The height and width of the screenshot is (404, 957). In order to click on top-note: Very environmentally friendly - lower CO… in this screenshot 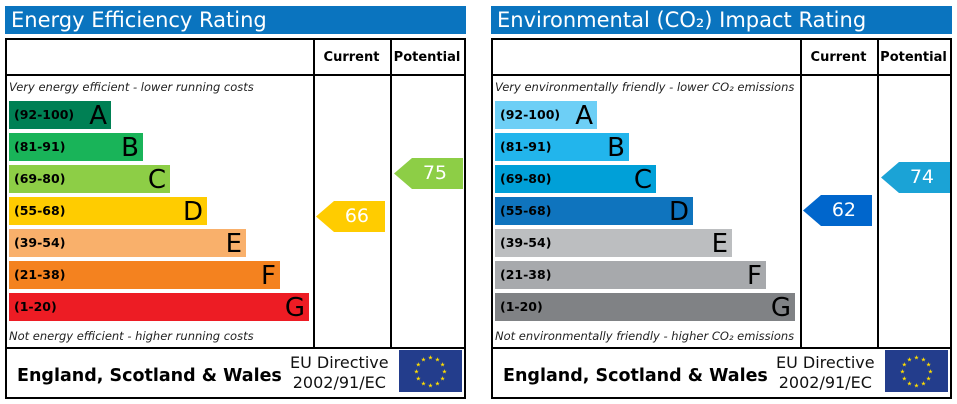, I will do `click(645, 87)`.